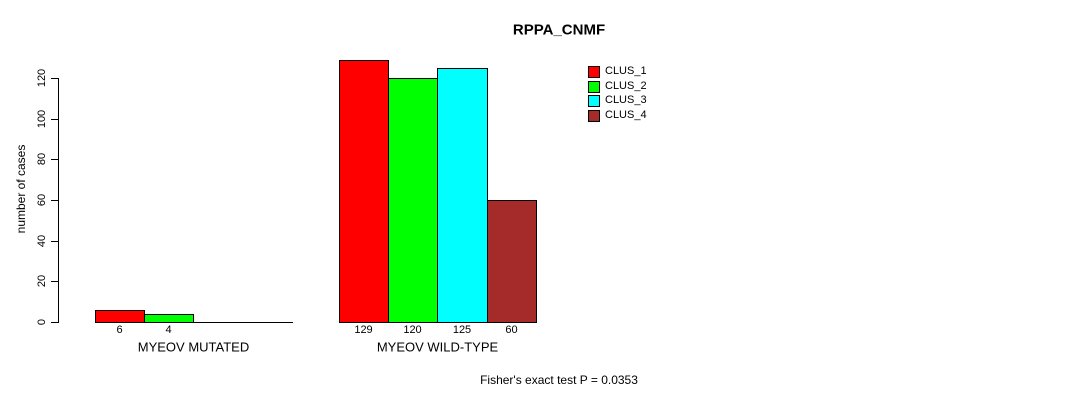 The image size is (1090, 400). Describe the element at coordinates (194, 322) in the screenshot. I see `x-axis-baseline` at that location.